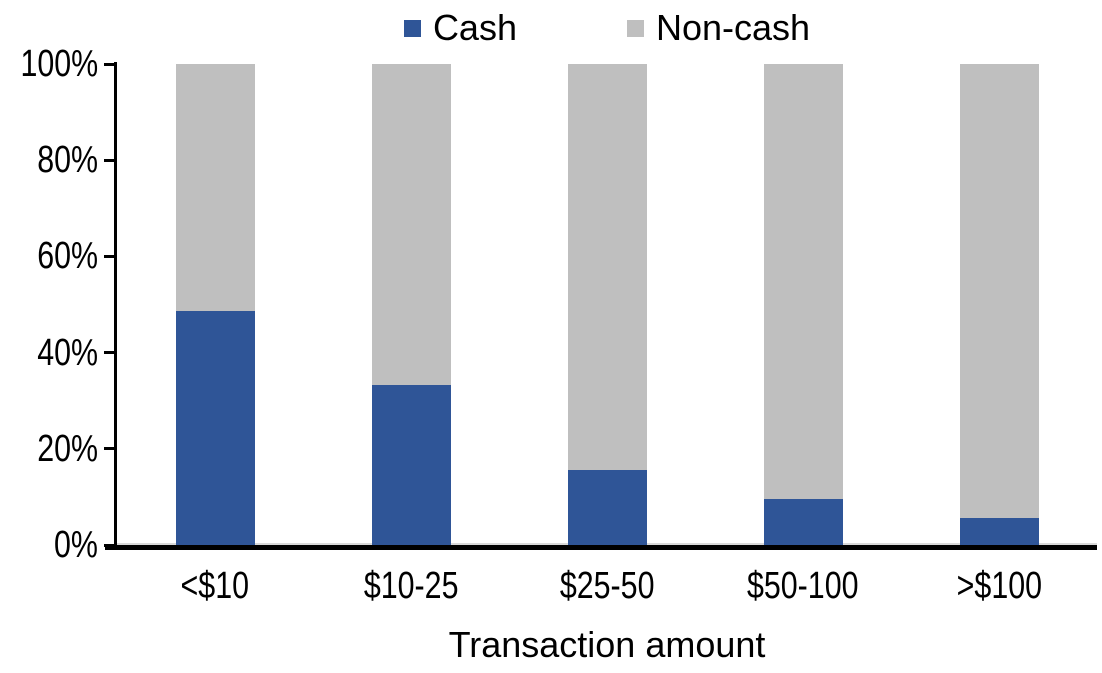 The image size is (1102, 673). Describe the element at coordinates (49, 545) in the screenshot. I see `y-axis-label: 0%` at that location.